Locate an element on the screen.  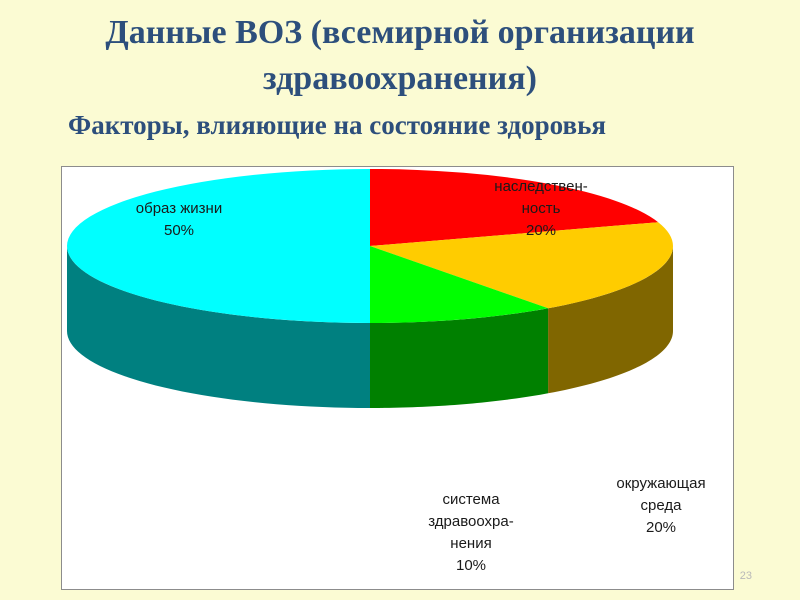
pie-category-label-2: здравоохра- is located at coordinates (470, 521).